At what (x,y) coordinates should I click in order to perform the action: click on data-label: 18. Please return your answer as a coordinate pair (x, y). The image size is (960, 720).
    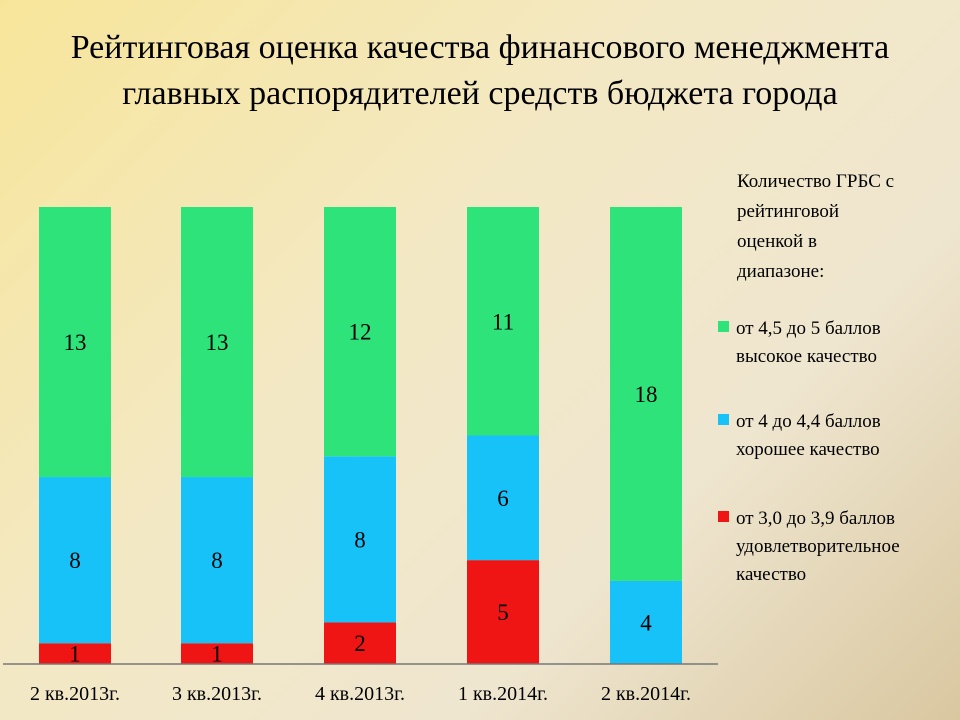
    Looking at the image, I should click on (646, 394).